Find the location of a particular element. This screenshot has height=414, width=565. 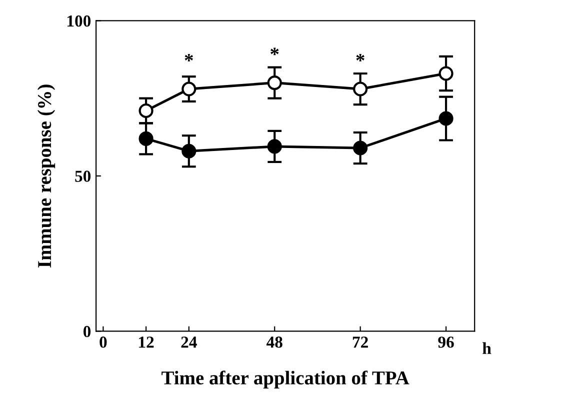

y-tick-label: 50 is located at coordinates (83, 176).